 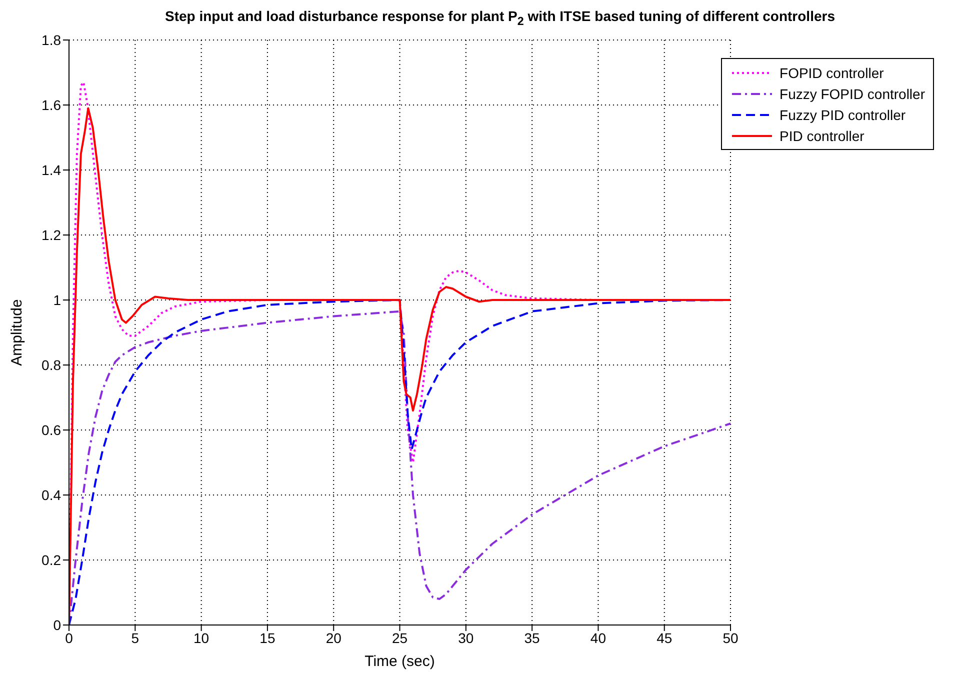 I want to click on x-tick-label: 10, so click(x=202, y=638).